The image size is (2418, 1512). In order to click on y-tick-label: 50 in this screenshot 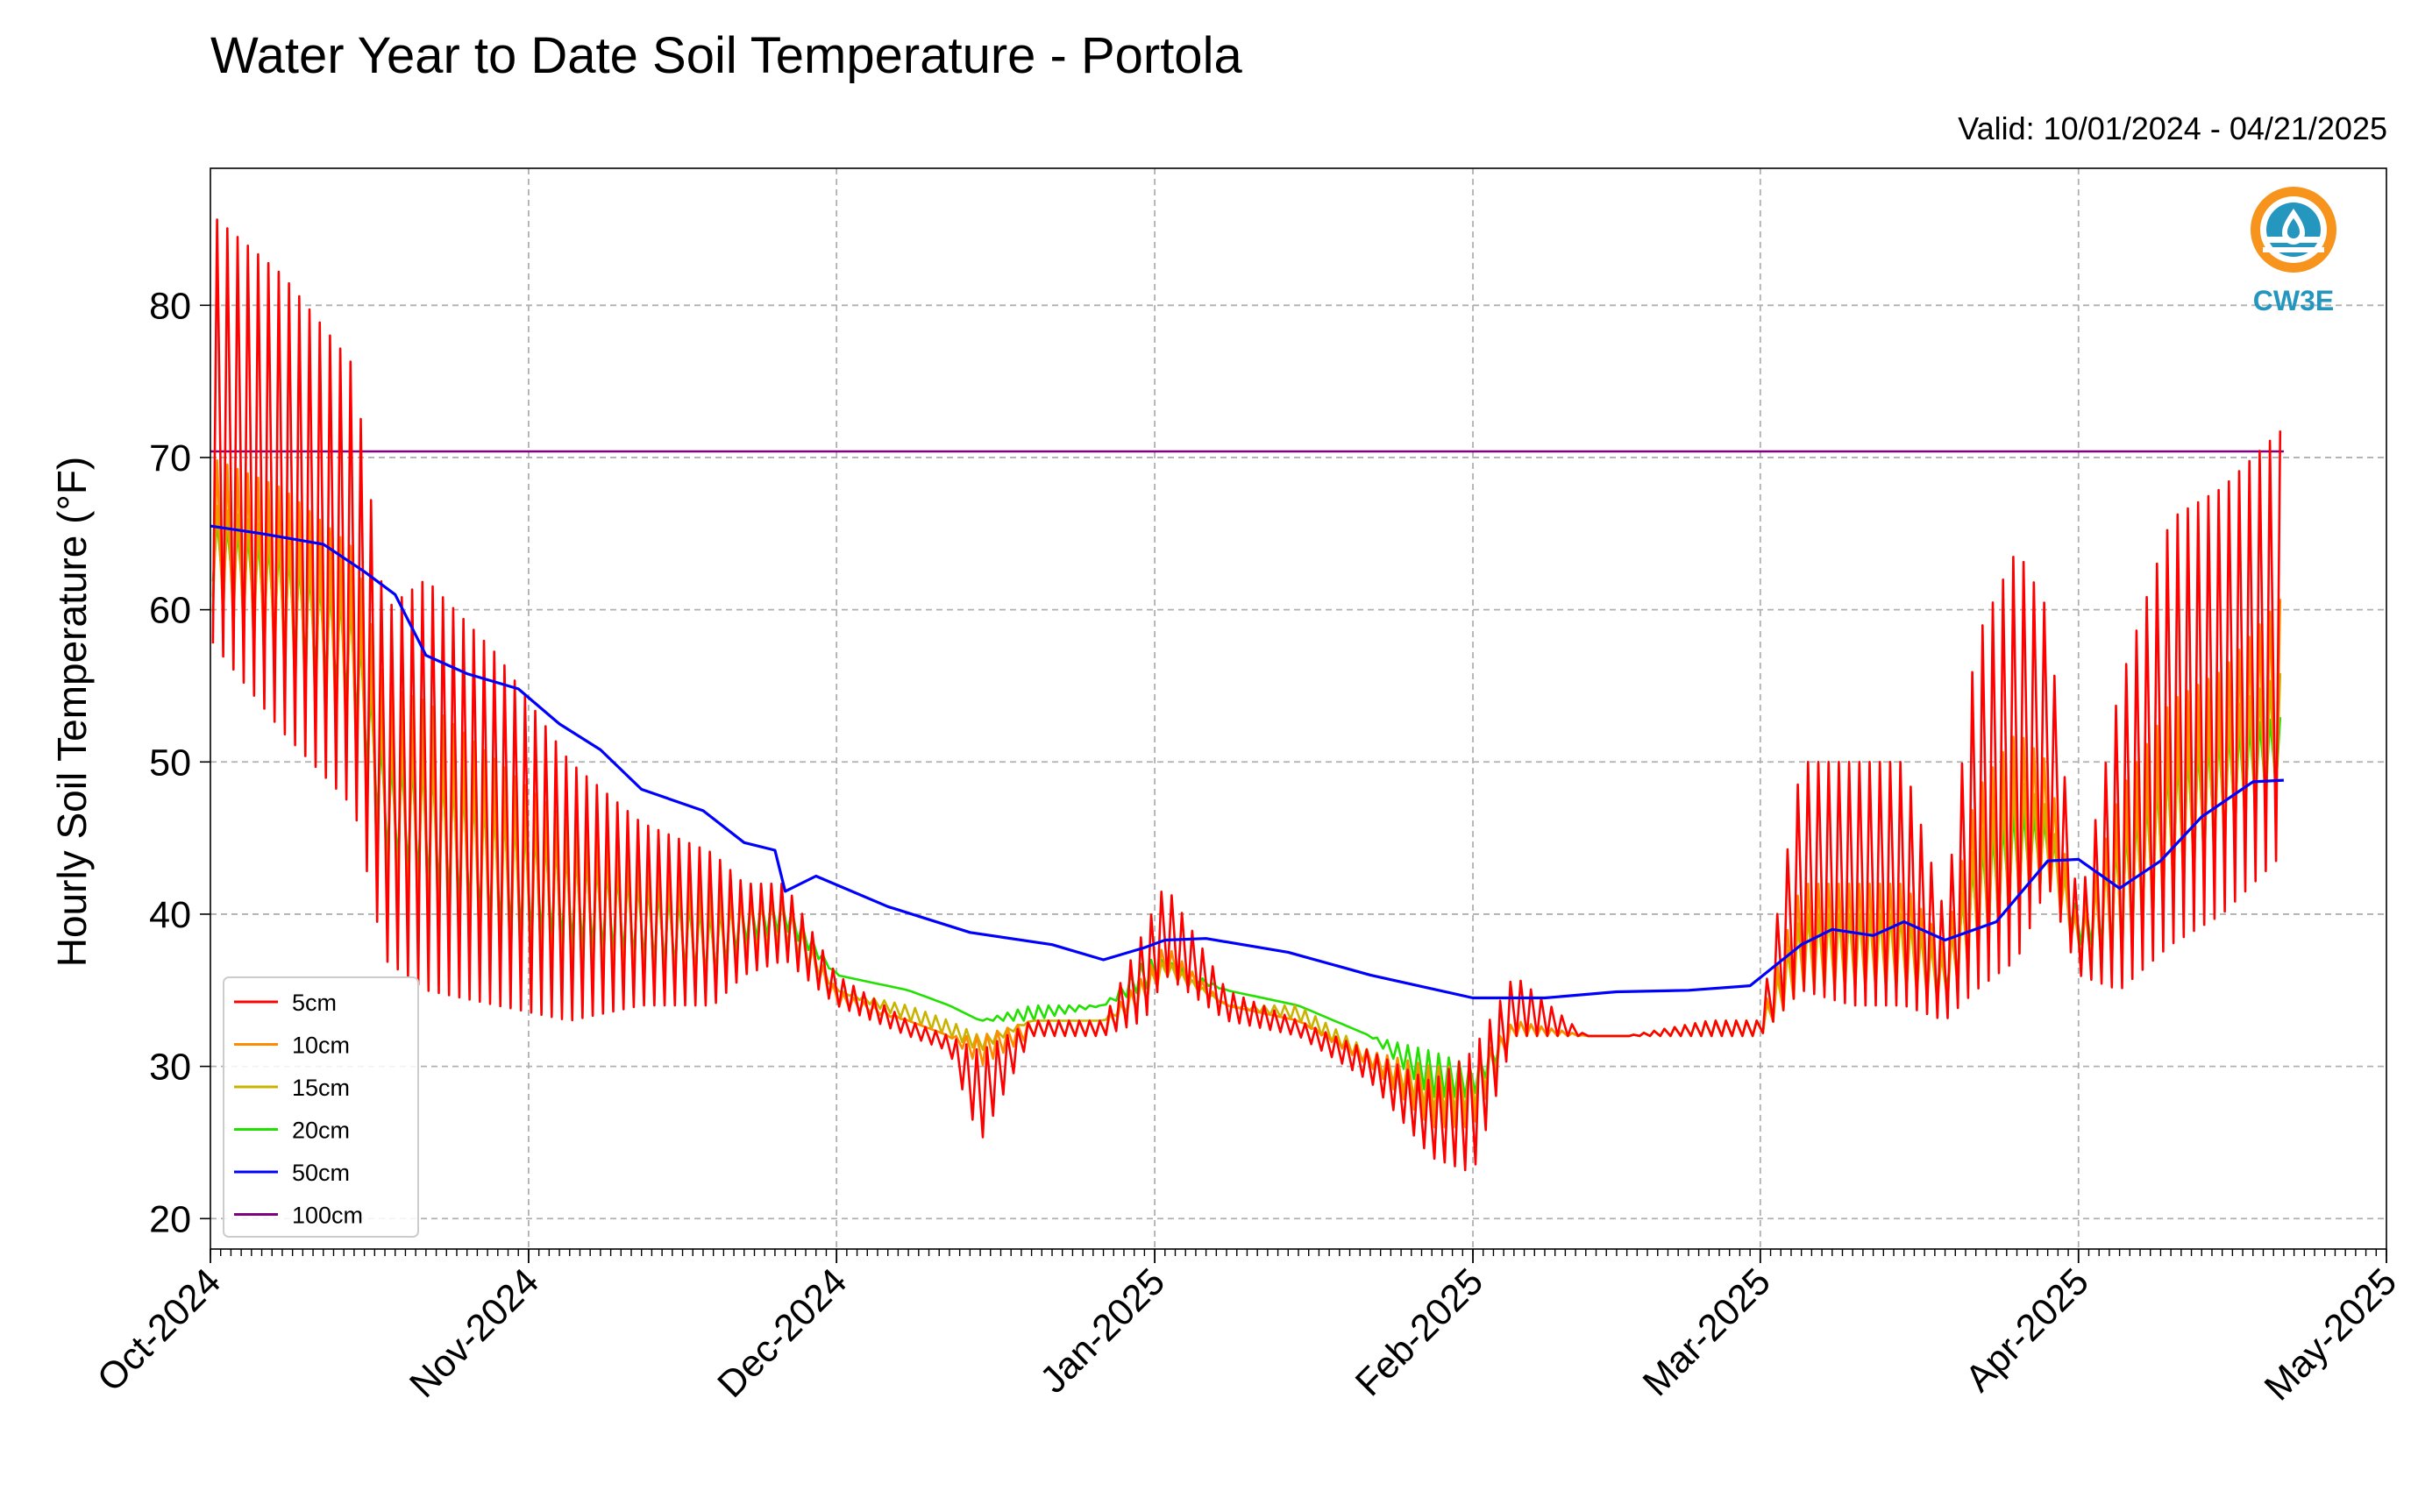, I will do `click(170, 763)`.